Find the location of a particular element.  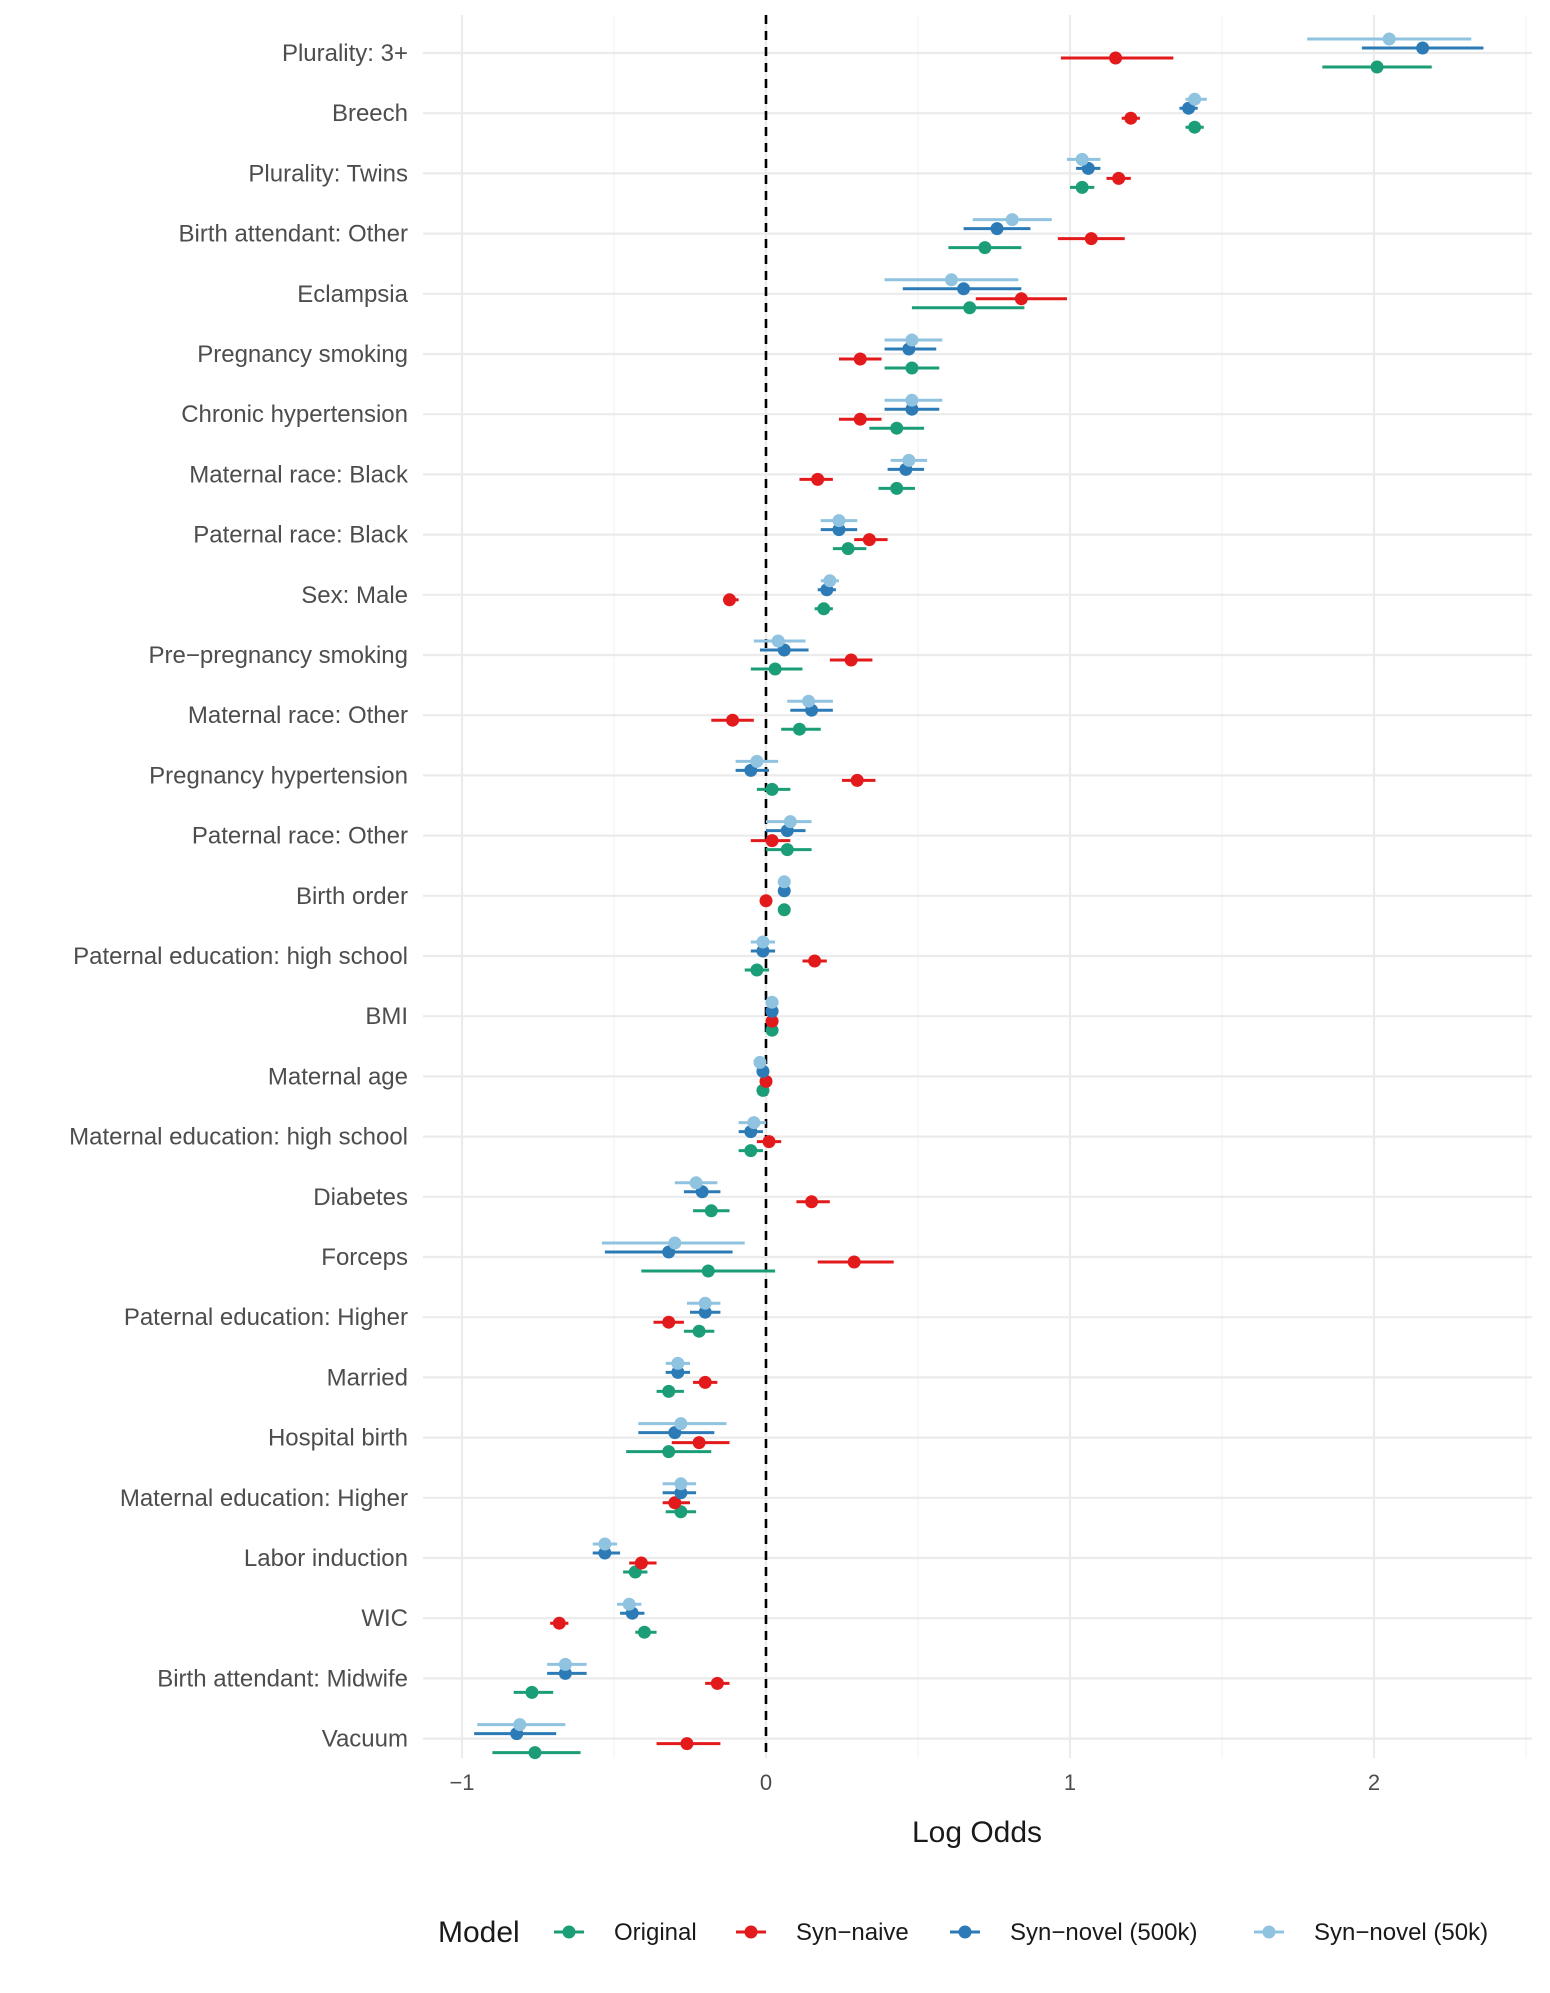

y-tick-label-22: Married is located at coordinates (367, 1377).